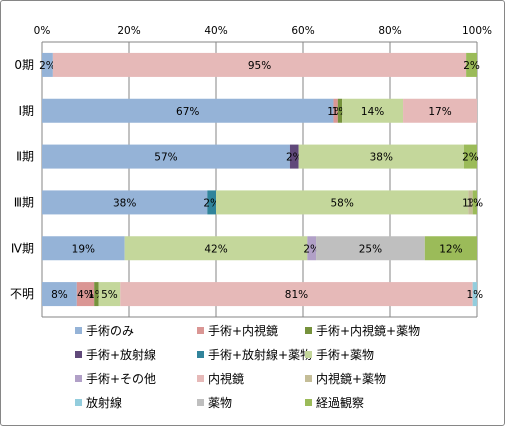 This screenshot has height=426, width=505. I want to click on category-label: Ⅱ期, so click(25, 157).